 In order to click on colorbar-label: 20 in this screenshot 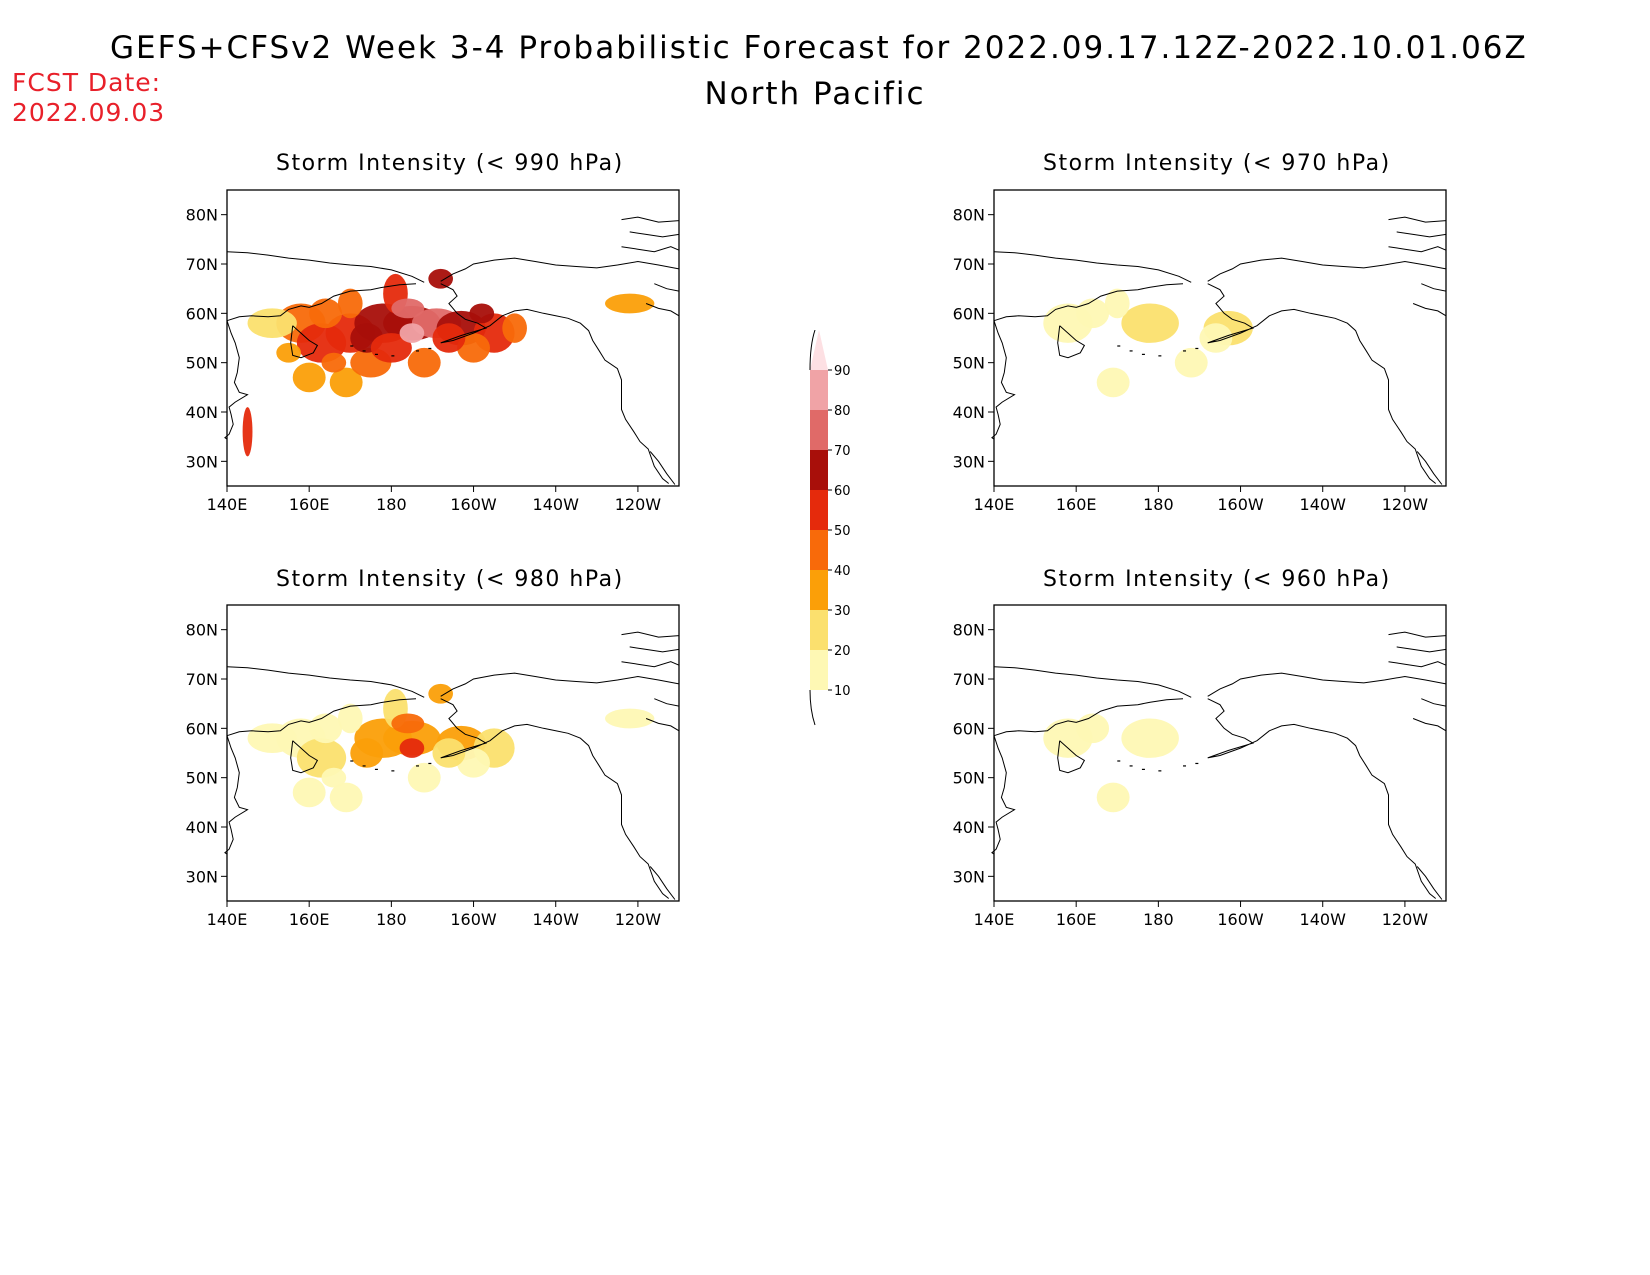, I will do `click(842, 651)`.